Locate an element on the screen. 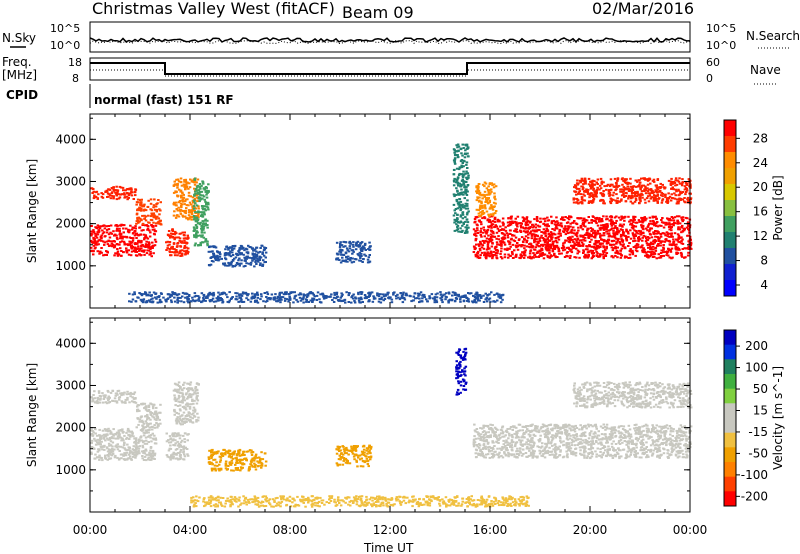 The width and height of the screenshot is (800, 554). x-axis-label: Time UT is located at coordinates (388, 547).